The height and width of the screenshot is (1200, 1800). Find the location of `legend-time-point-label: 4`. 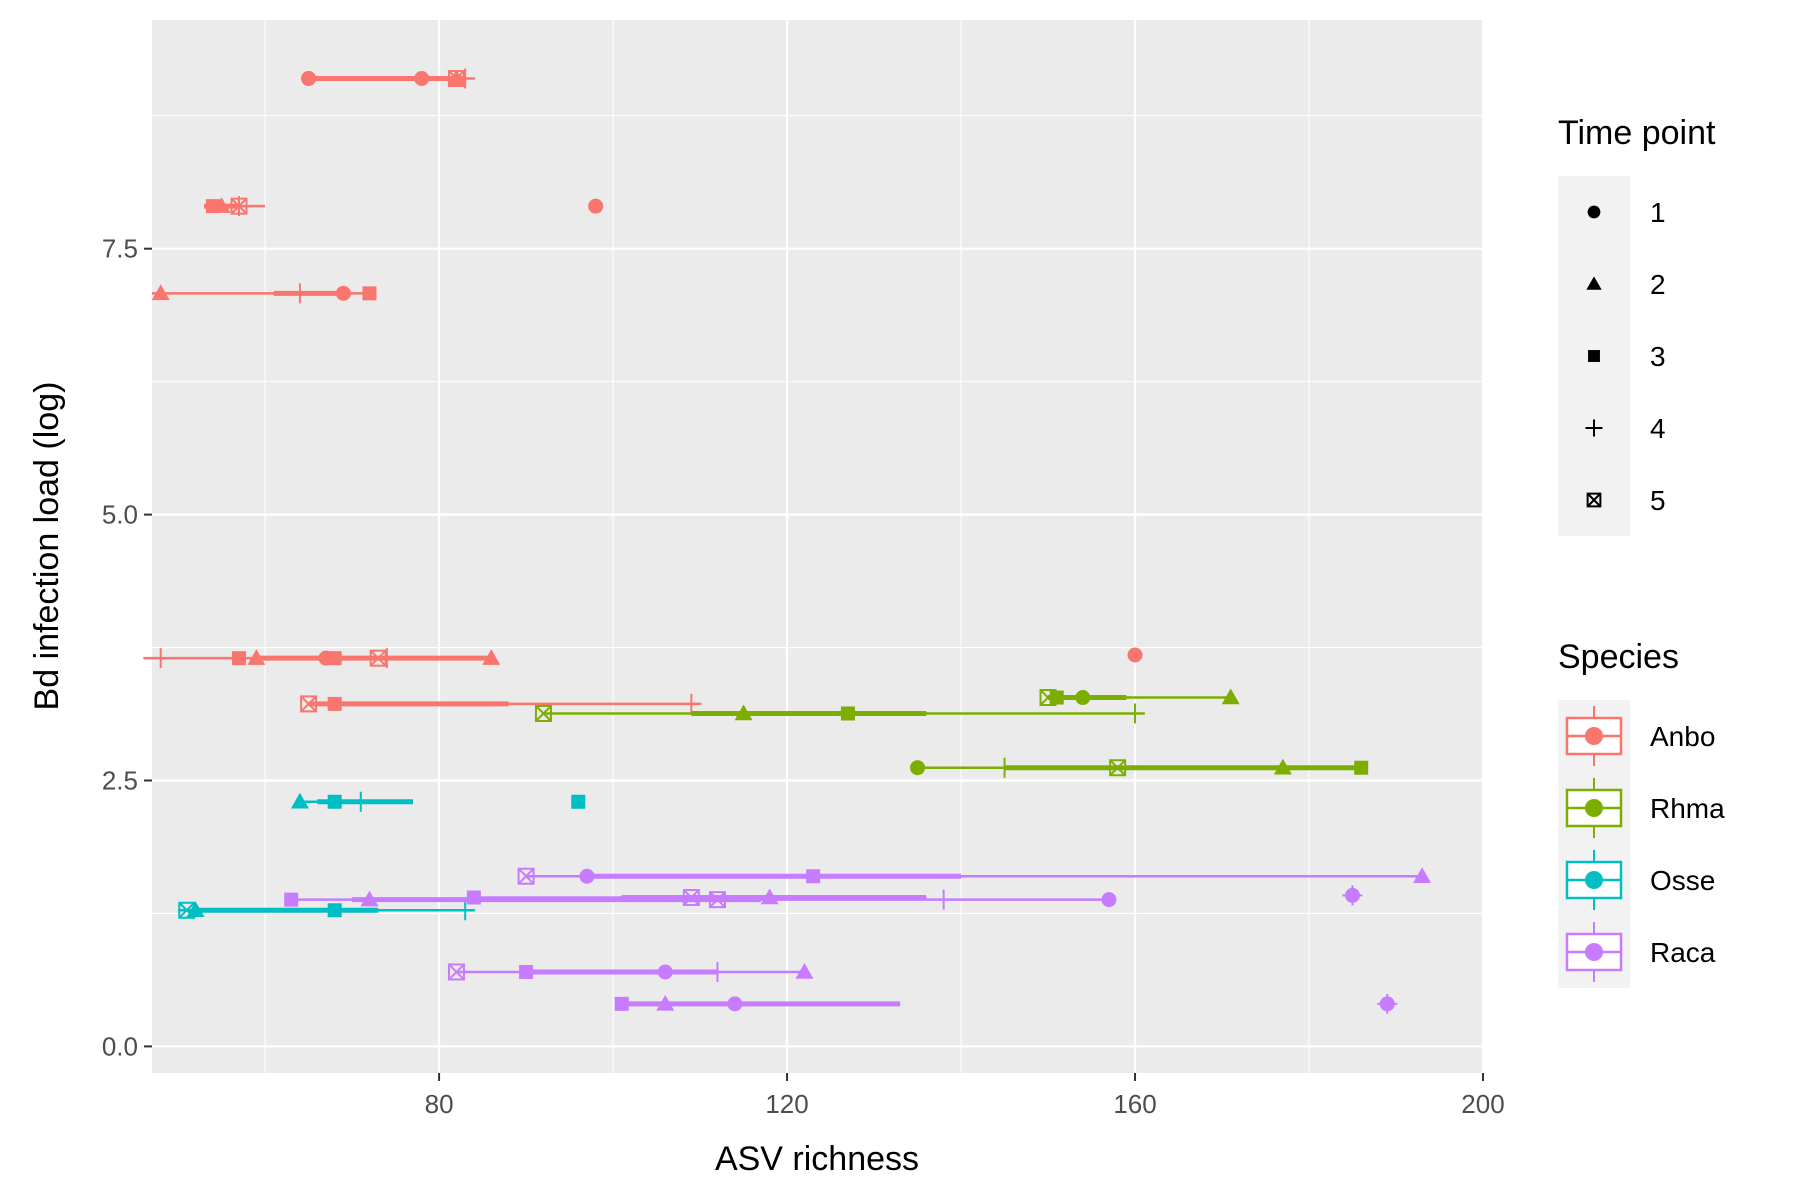

legend-time-point-label: 4 is located at coordinates (1658, 428).